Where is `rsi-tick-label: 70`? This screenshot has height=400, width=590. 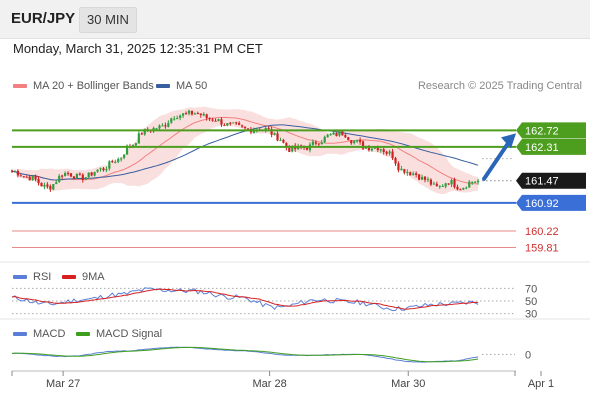 rsi-tick-label: 70 is located at coordinates (531, 289).